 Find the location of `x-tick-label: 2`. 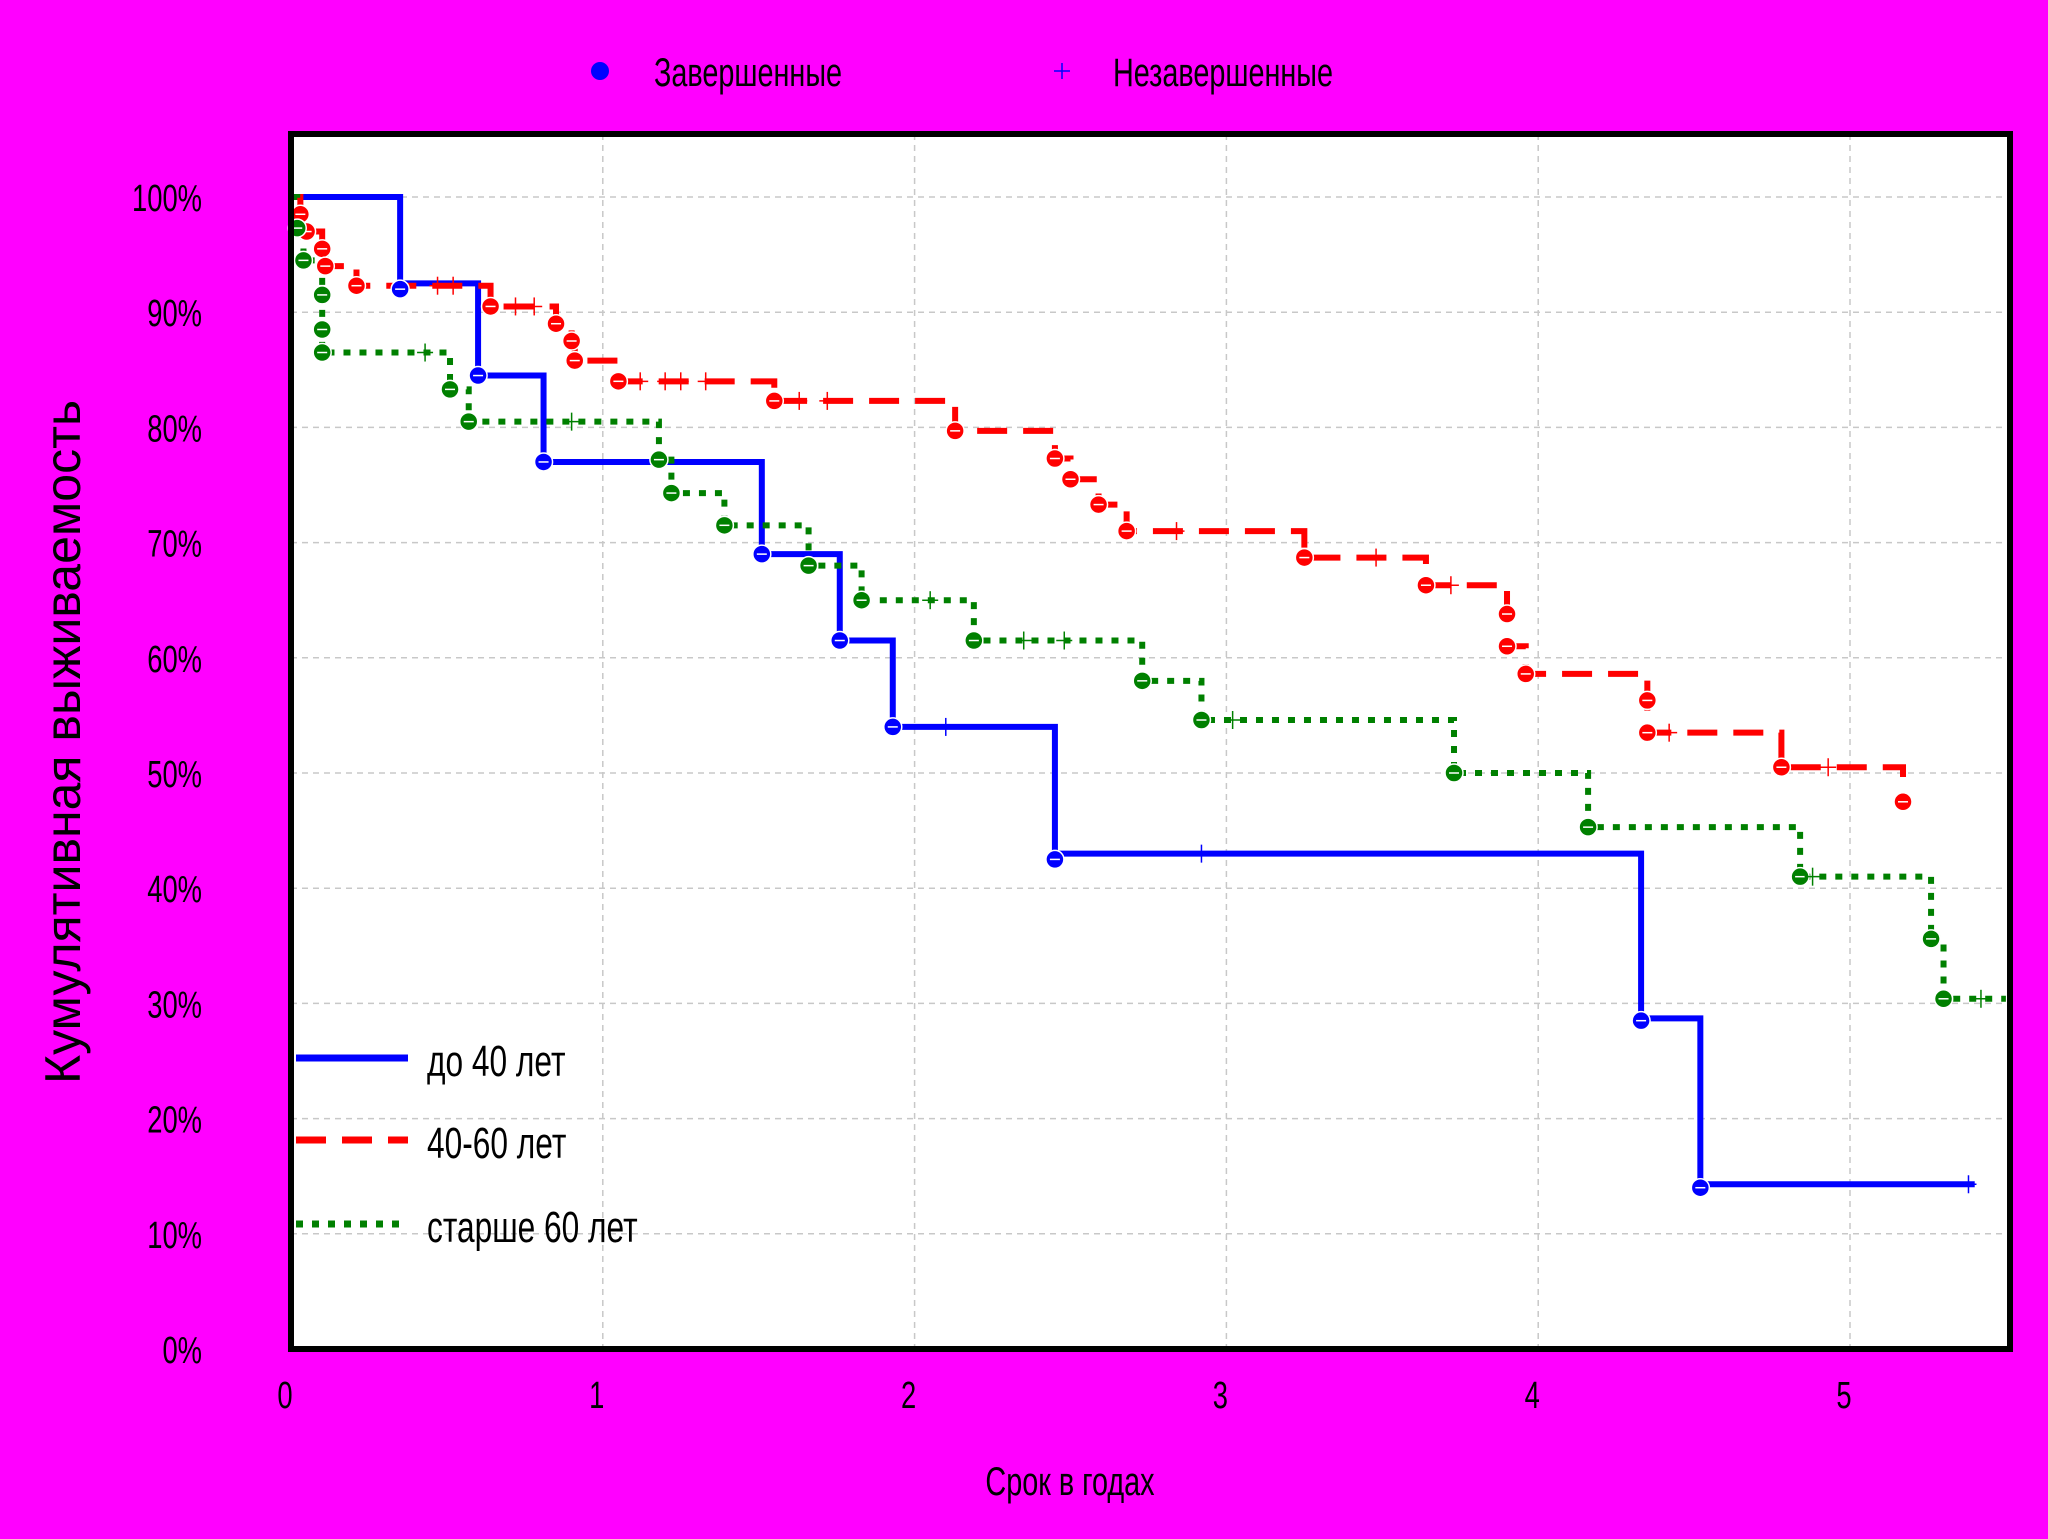

x-tick-label: 2 is located at coordinates (908, 1396).